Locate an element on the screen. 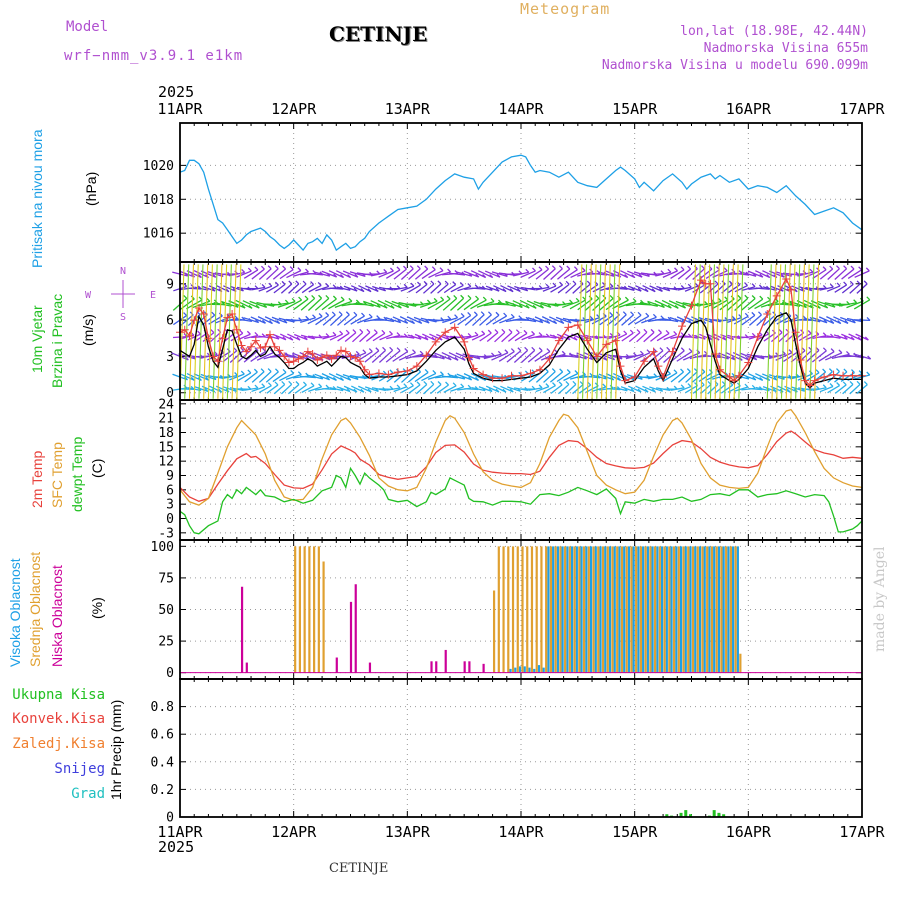 The image size is (900, 900). wind-panel: 0 3 6 9 is located at coordinates (519, 331).